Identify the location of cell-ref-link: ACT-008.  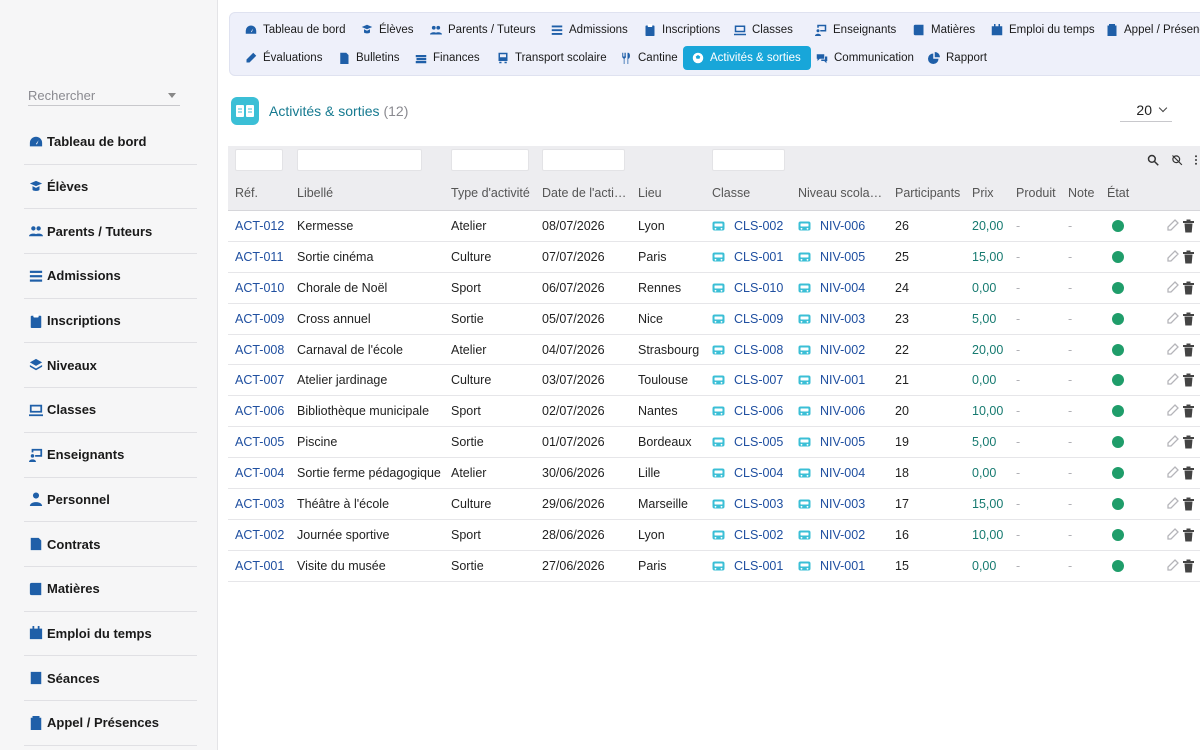
(260, 349).